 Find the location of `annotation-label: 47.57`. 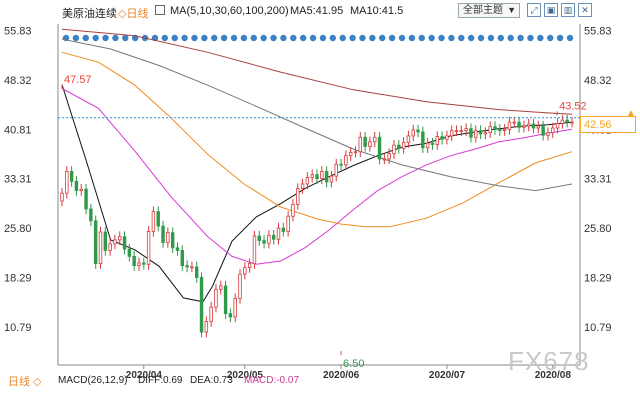

annotation-label: 47.57 is located at coordinates (78, 80).